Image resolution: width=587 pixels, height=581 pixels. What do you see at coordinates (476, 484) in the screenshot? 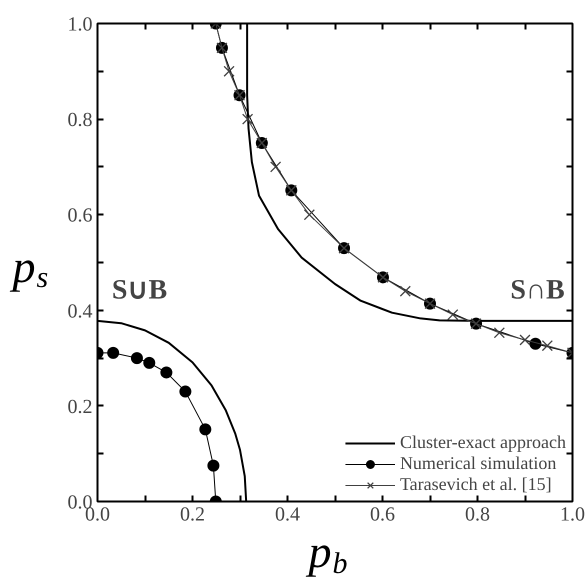
I see `legend-label: Tarasevich et al. [15]` at bounding box center [476, 484].